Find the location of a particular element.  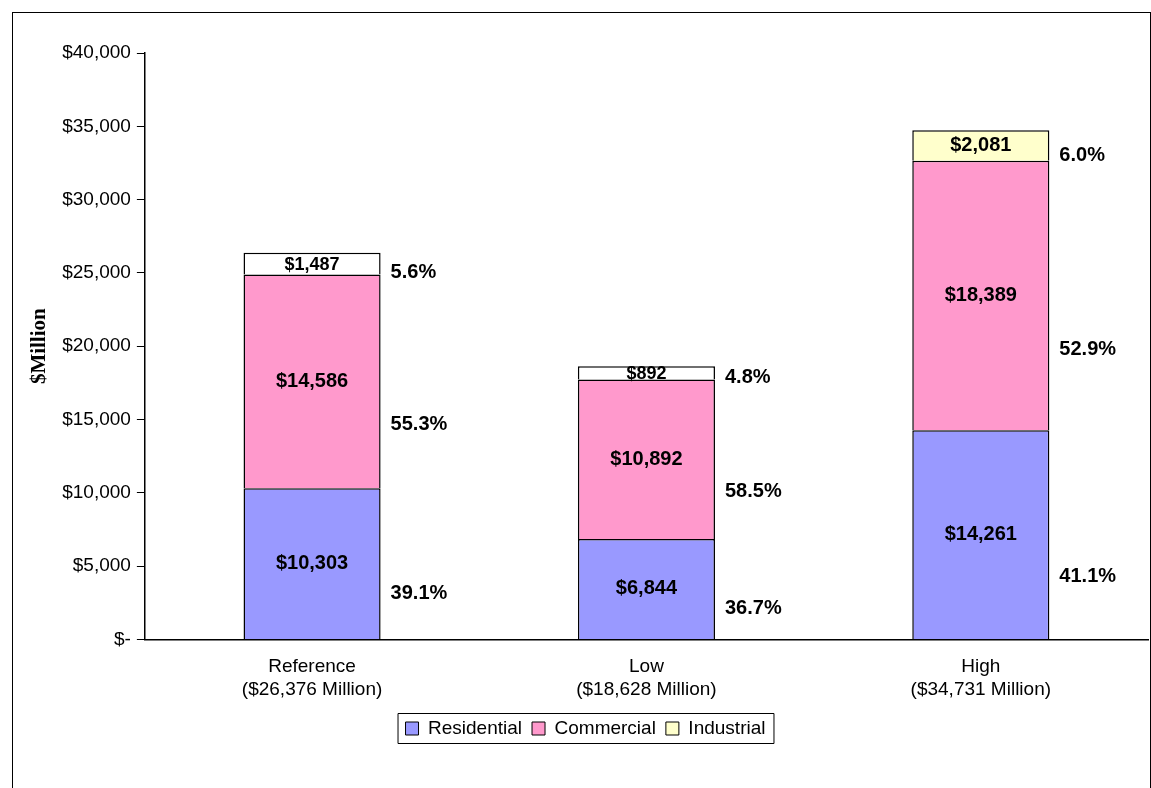

data-label: $10,303 is located at coordinates (312, 562).